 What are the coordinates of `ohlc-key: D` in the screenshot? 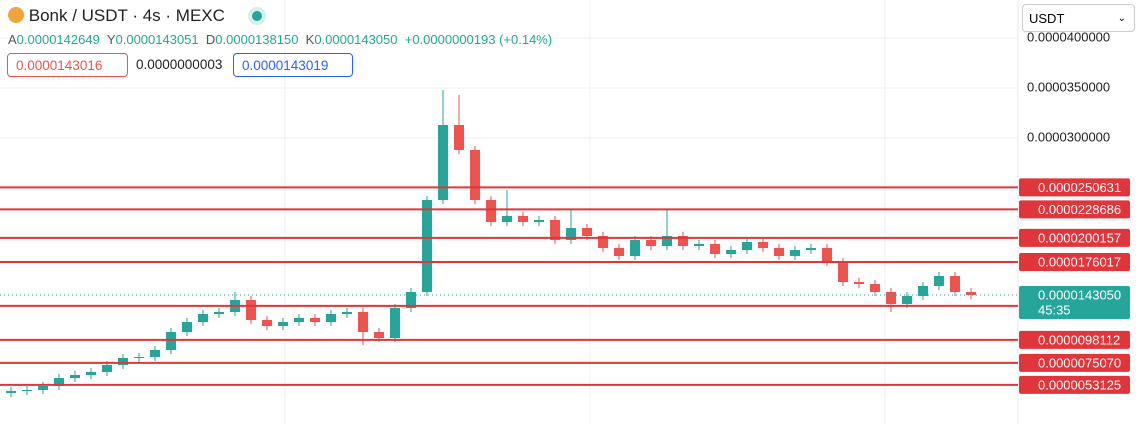 It's located at (210, 39).